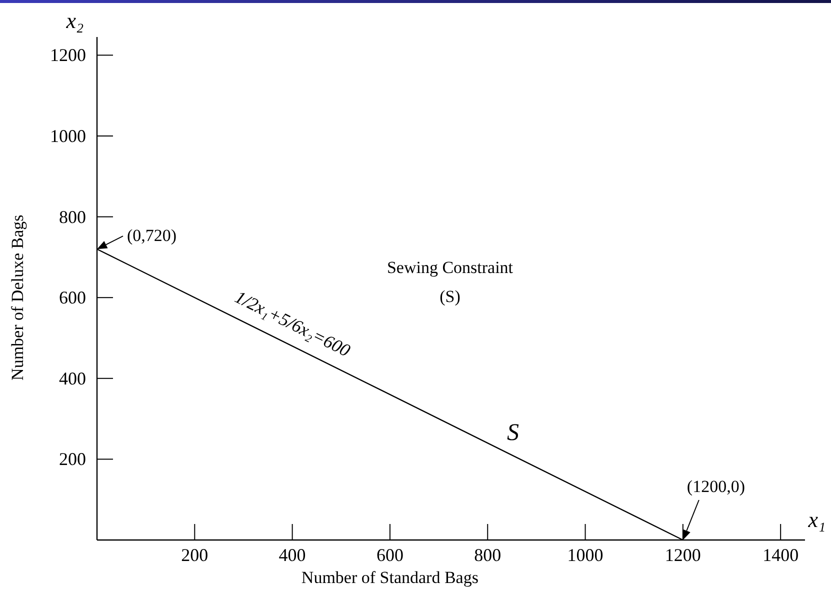 The width and height of the screenshot is (831, 595). What do you see at coordinates (292, 555) in the screenshot?
I see `x-tick-label: 400` at bounding box center [292, 555].